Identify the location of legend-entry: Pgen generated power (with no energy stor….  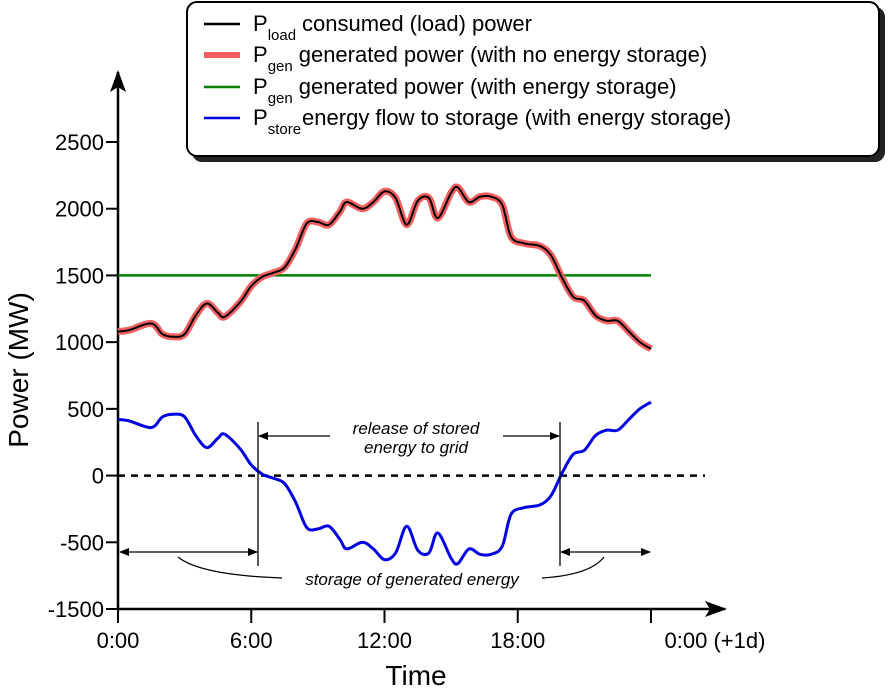
(455, 58).